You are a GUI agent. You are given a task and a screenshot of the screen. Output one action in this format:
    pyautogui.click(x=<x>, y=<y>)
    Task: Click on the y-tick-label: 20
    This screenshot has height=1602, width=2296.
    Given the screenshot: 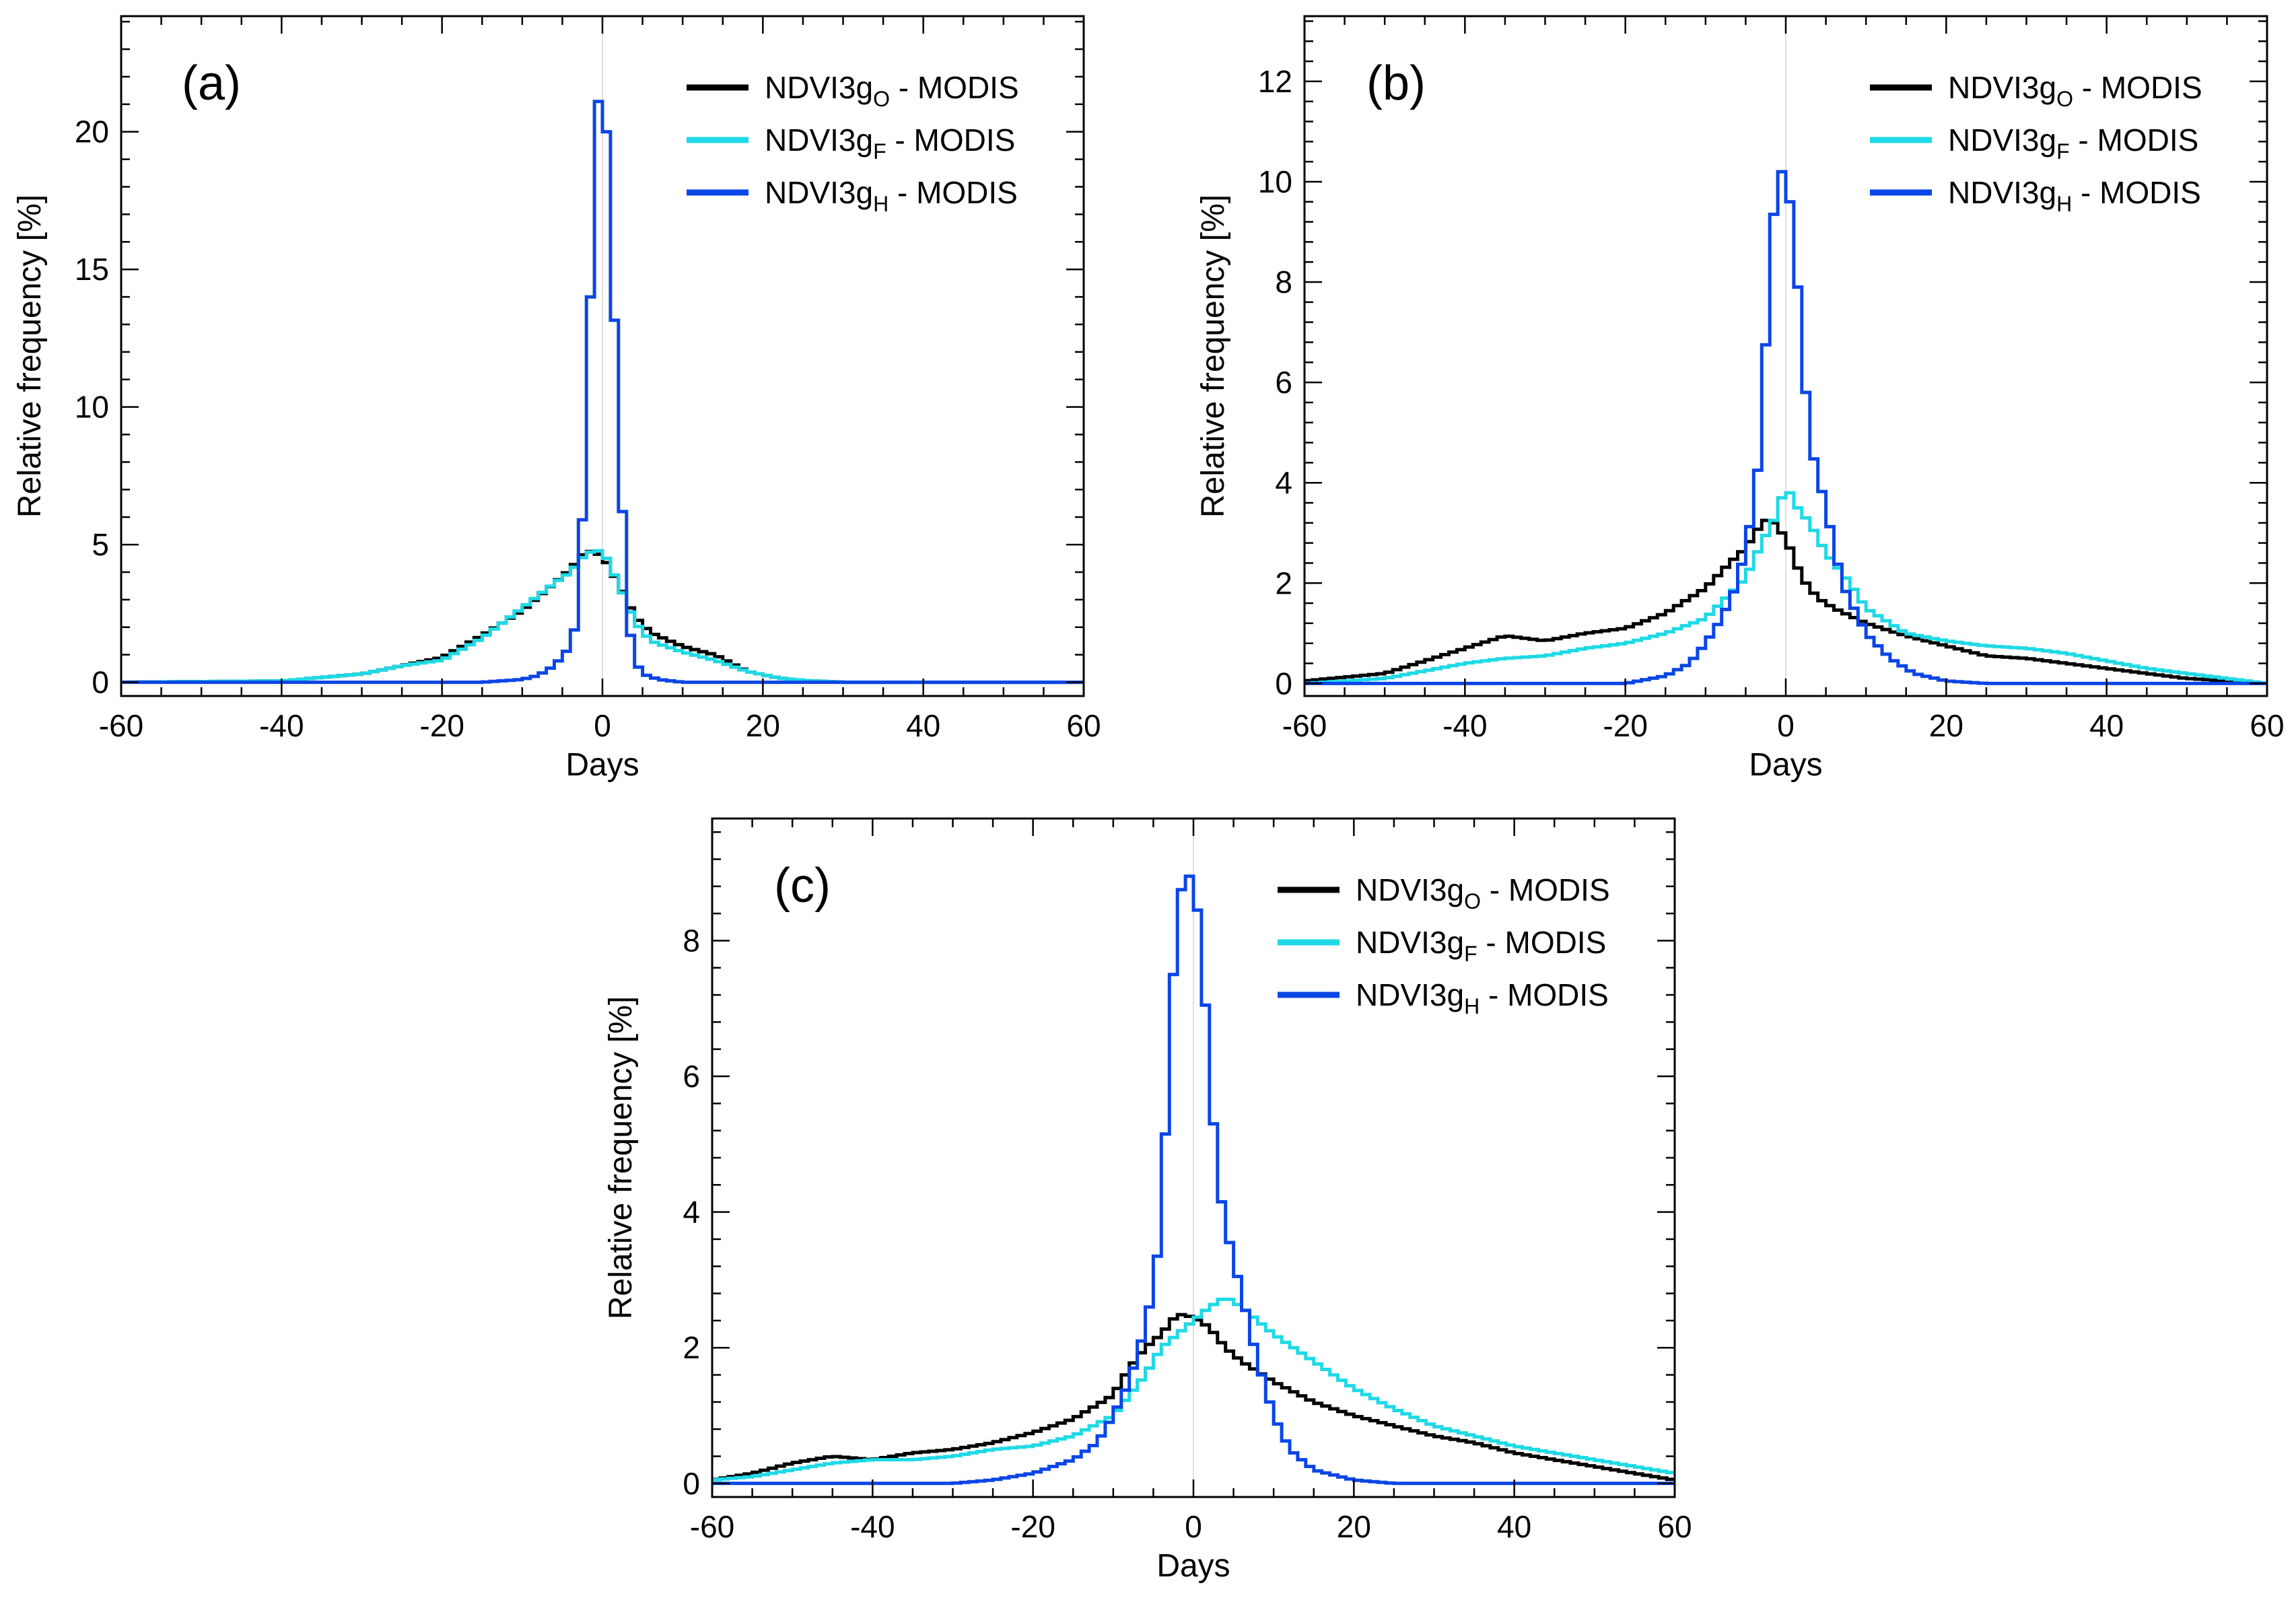 What is the action you would take?
    pyautogui.click(x=92, y=132)
    